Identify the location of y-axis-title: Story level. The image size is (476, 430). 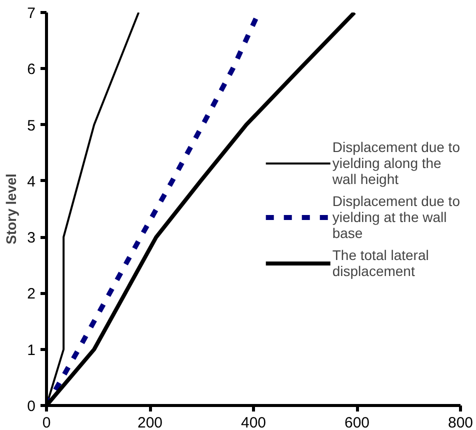
(11, 209).